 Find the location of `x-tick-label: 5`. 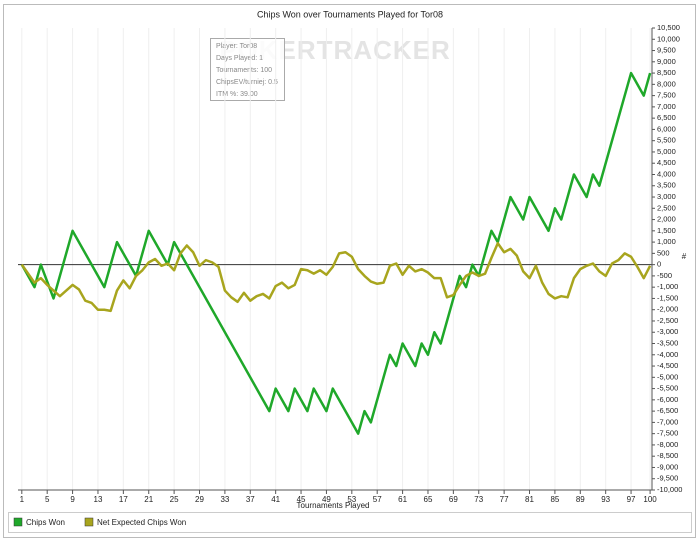

x-tick-label: 5 is located at coordinates (47, 499).